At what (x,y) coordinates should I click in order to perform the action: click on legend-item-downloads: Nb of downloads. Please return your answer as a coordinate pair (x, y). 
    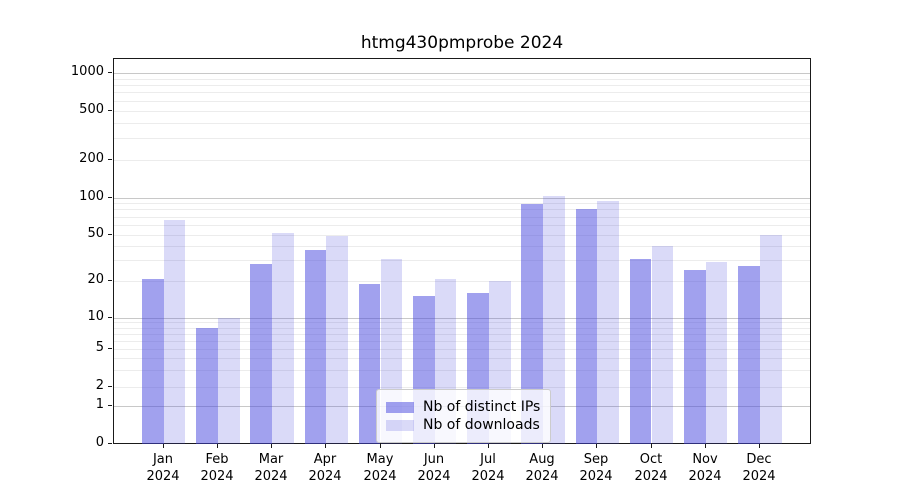
    Looking at the image, I should click on (463, 425).